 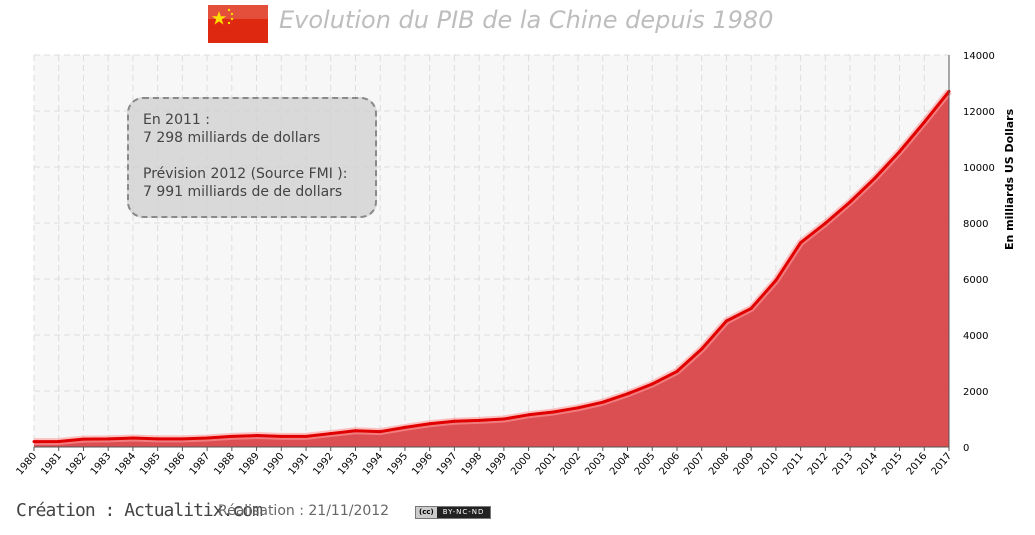 What do you see at coordinates (571, 464) in the screenshot?
I see `x-tick-label: 2002` at bounding box center [571, 464].